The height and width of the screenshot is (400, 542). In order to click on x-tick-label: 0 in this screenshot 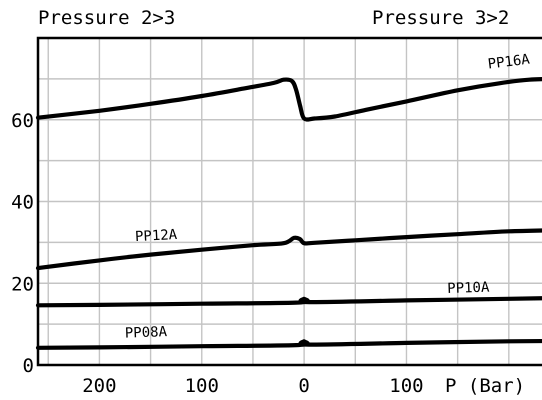, I will do `click(303, 386)`.